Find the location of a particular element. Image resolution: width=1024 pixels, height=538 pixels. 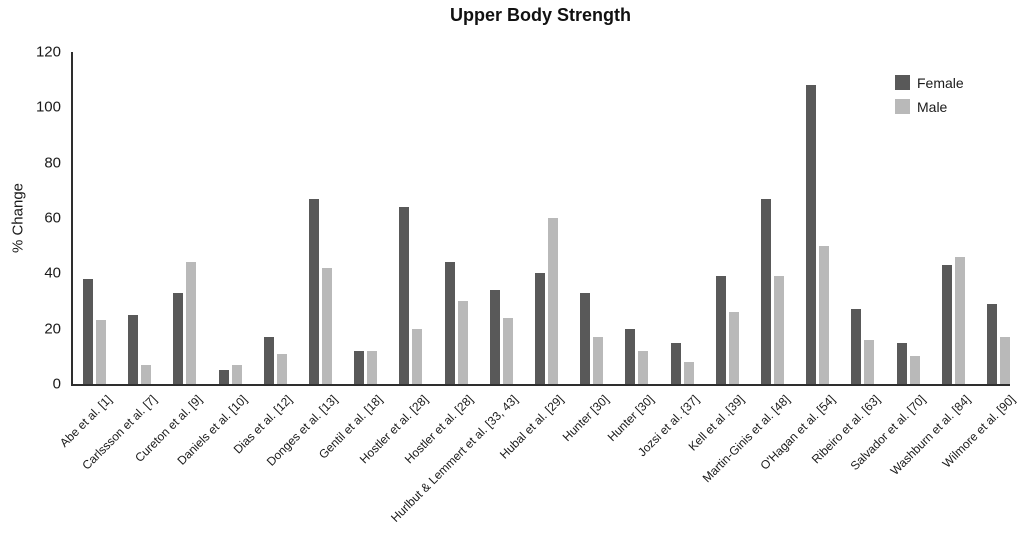

legend-row-male: Male is located at coordinates (929, 106).